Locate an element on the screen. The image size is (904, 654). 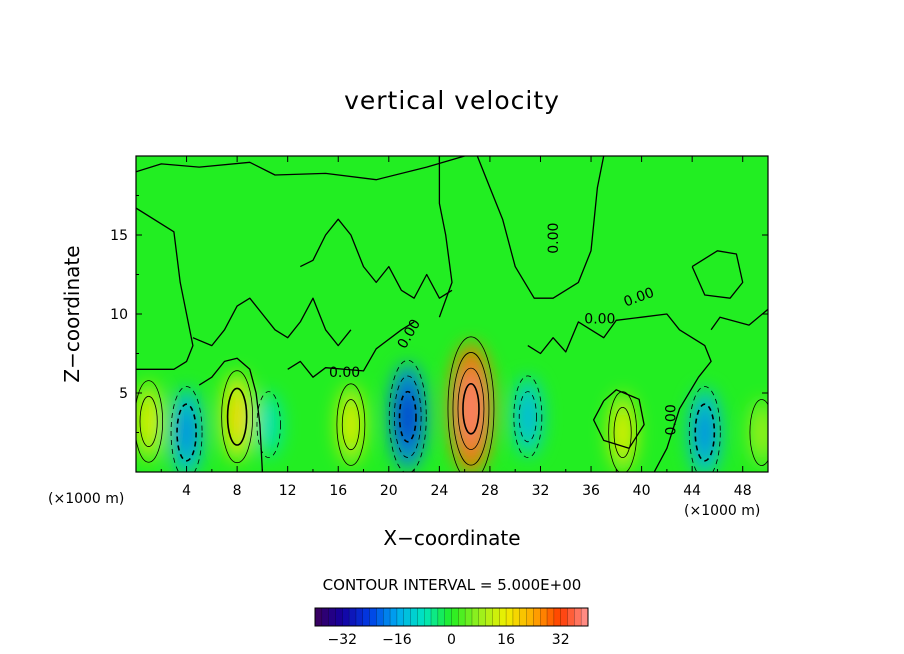
x-unit-label-right: (×1000 m) is located at coordinates (722, 511).